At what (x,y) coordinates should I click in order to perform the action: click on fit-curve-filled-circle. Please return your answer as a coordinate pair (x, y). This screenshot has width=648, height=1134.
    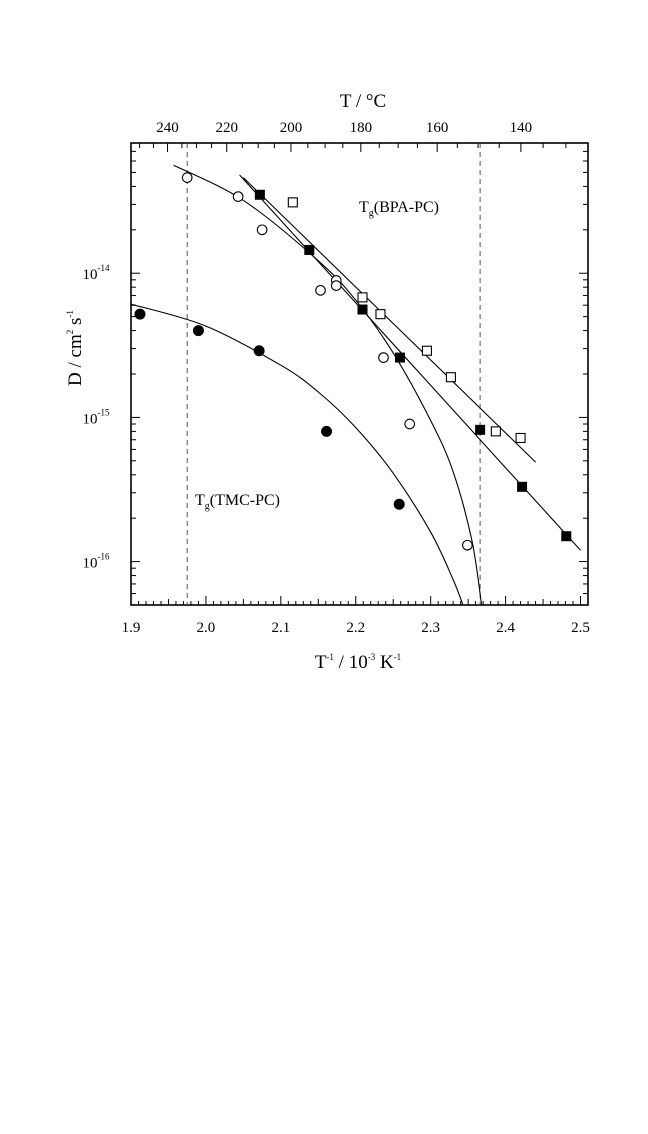
    Looking at the image, I should click on (297, 454).